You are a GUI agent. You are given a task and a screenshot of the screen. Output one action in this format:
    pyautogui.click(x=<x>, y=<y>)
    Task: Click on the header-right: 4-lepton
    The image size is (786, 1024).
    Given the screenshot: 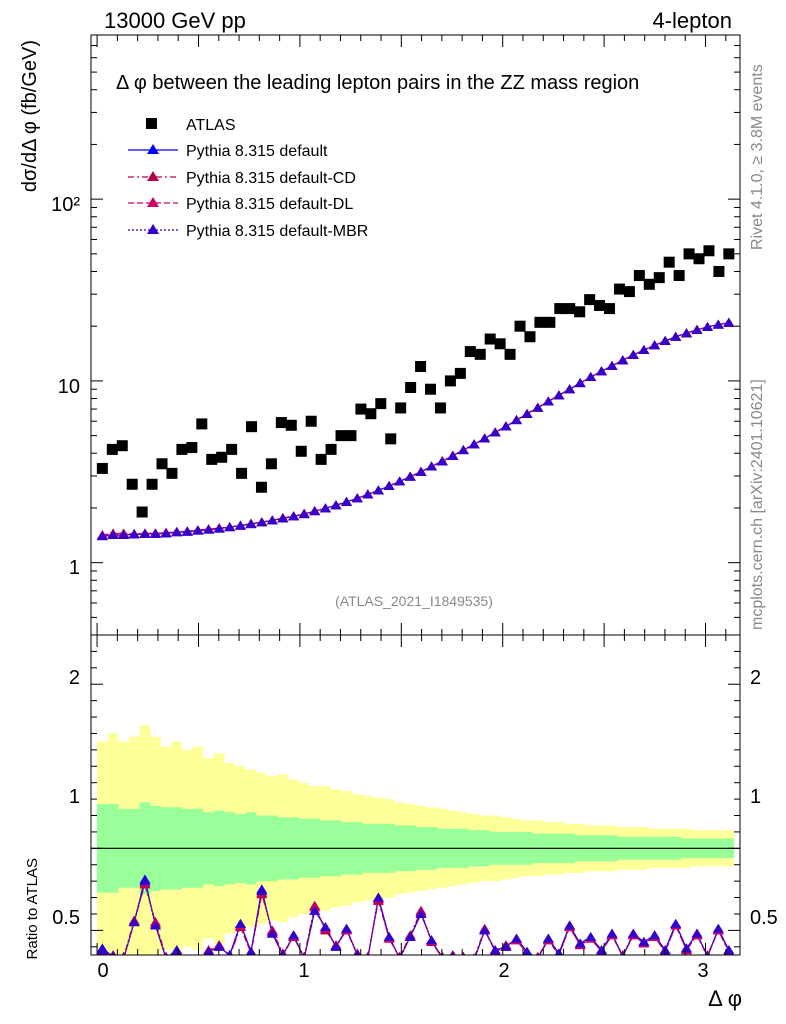 What is the action you would take?
    pyautogui.click(x=692, y=20)
    